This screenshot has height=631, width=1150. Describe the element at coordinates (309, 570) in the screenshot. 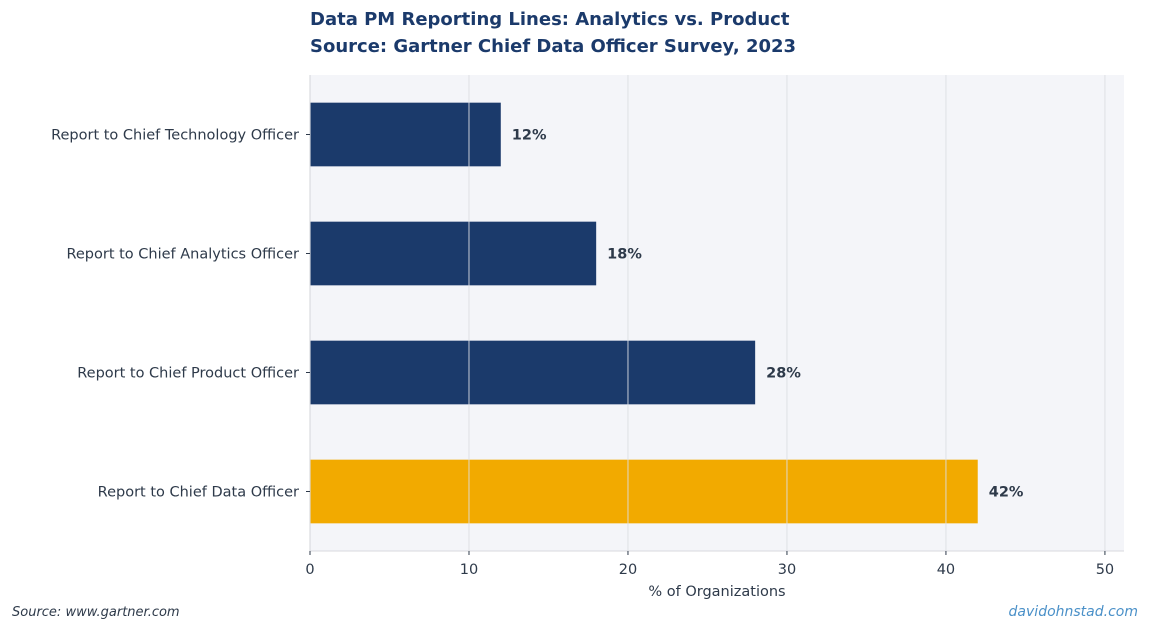

I see `x-tick-label: 0` at that location.